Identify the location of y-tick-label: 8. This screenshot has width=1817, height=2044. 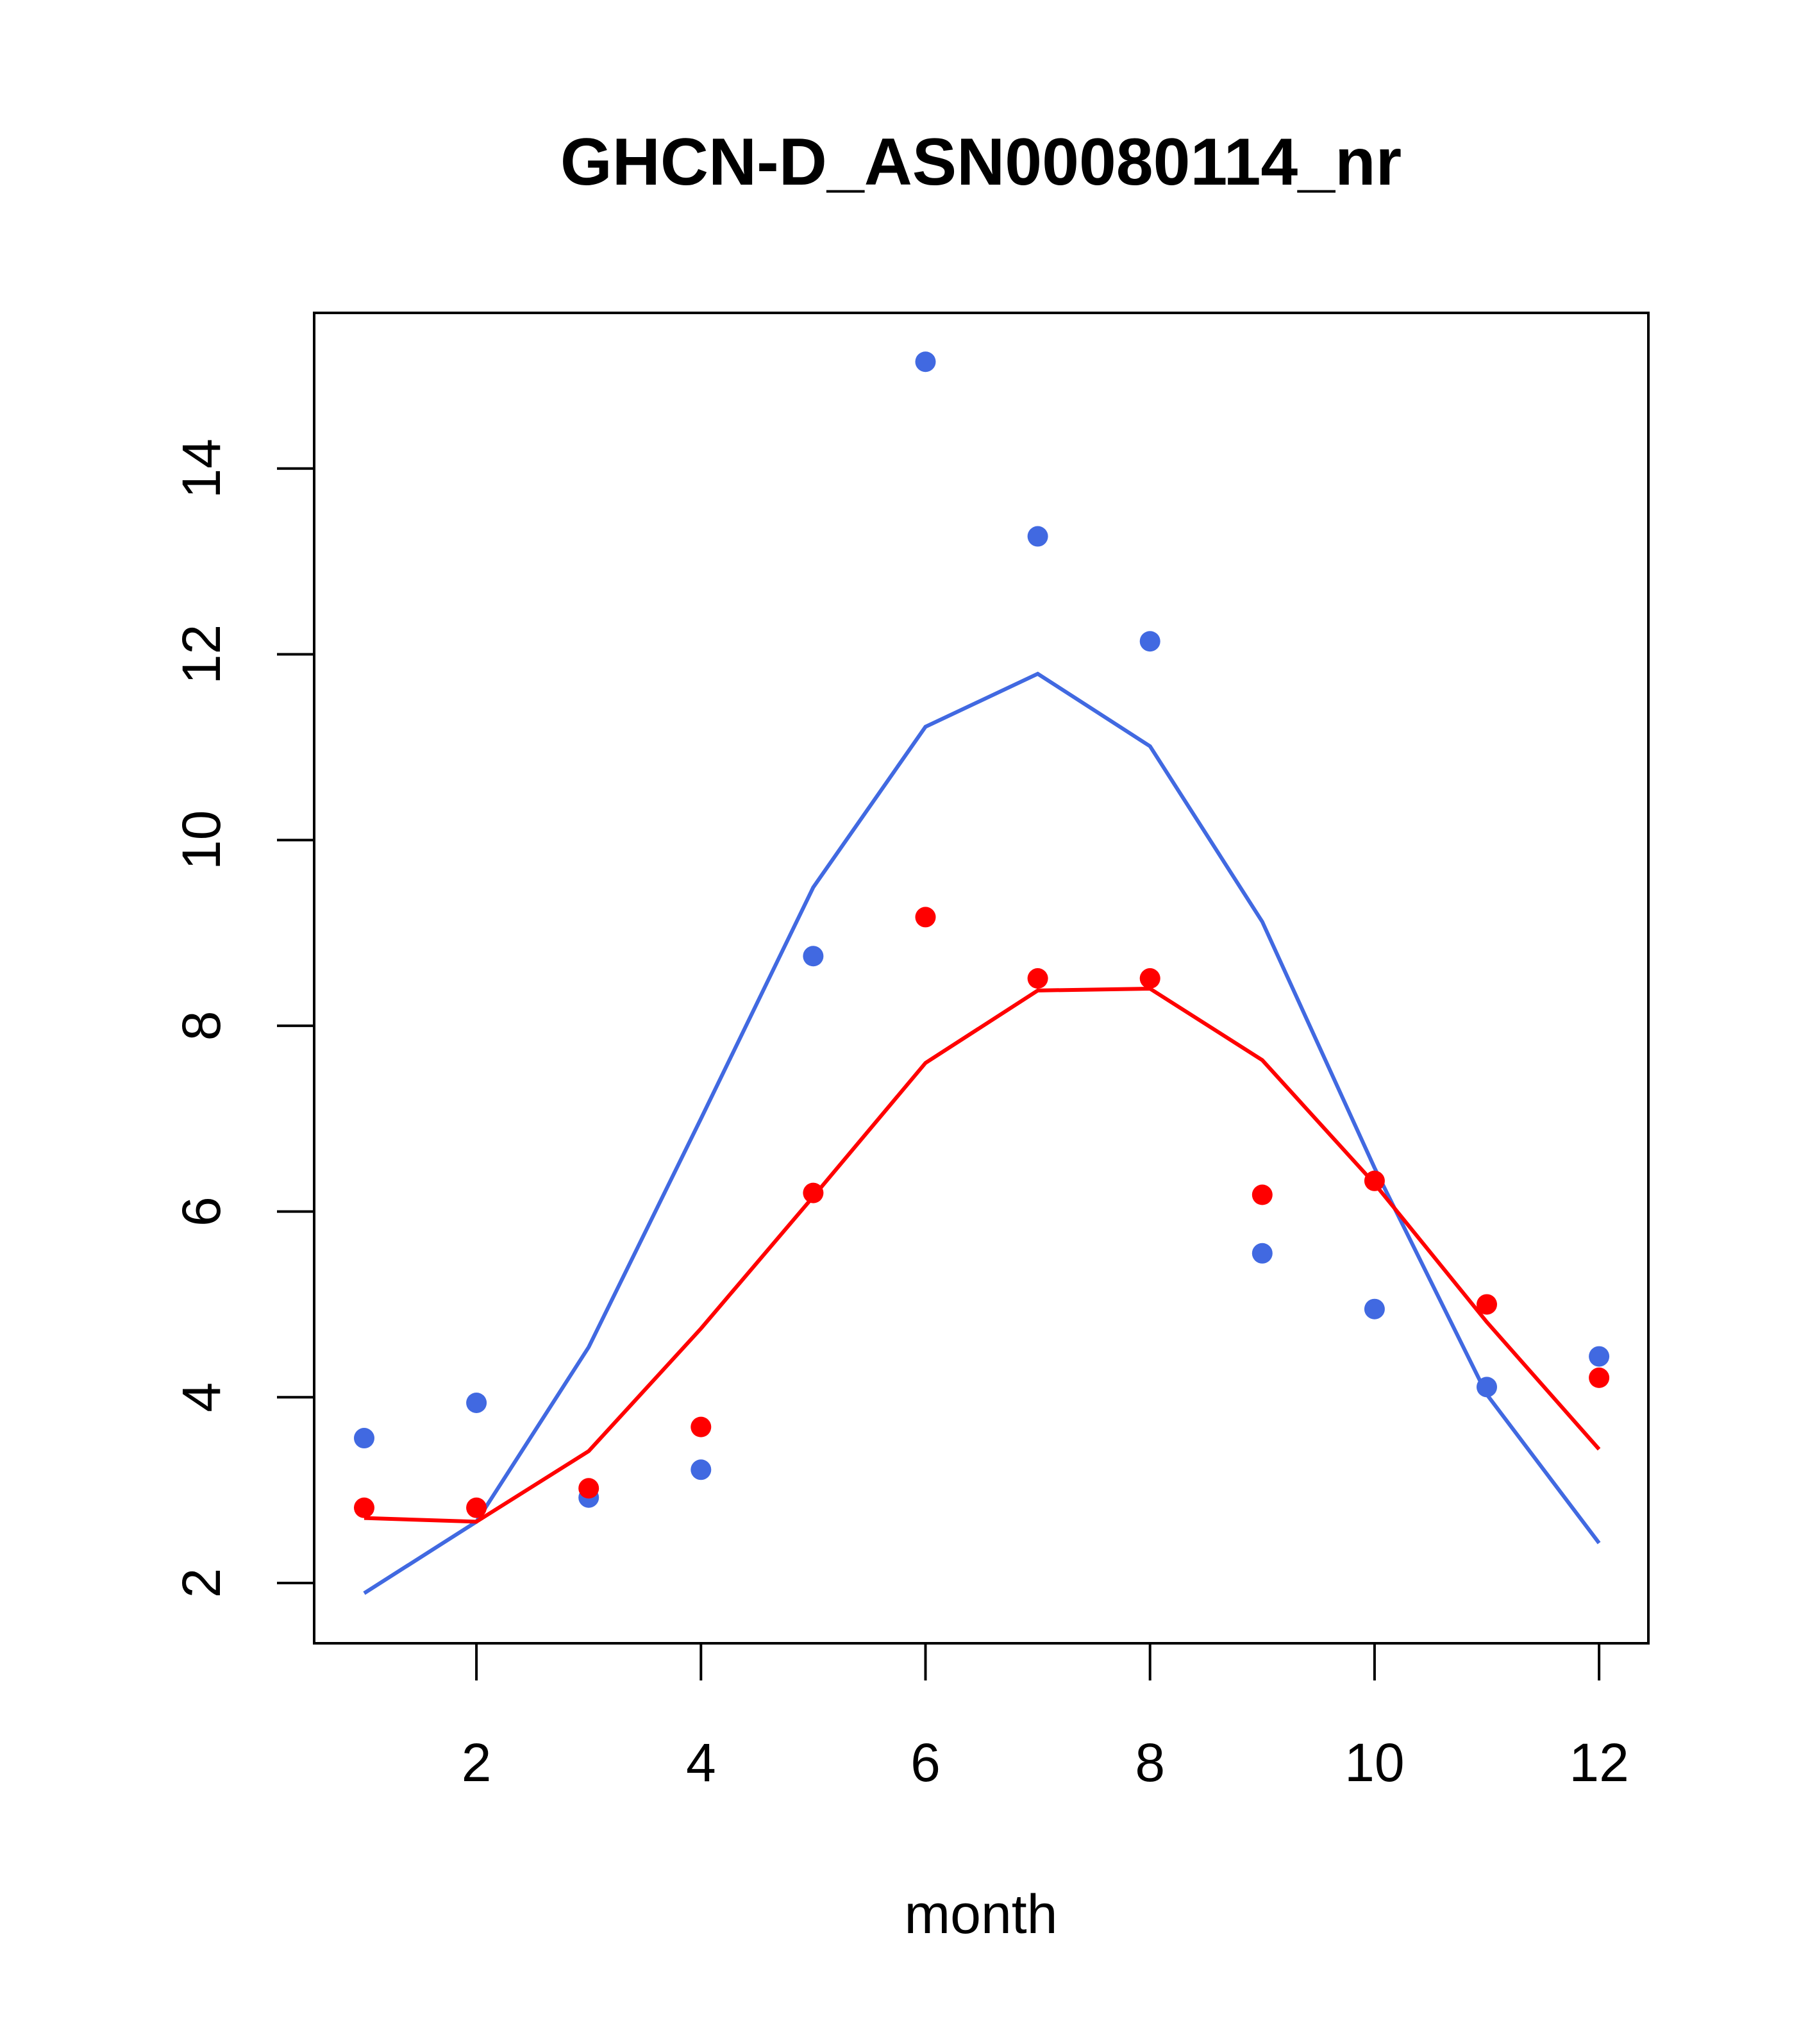
(201, 1026).